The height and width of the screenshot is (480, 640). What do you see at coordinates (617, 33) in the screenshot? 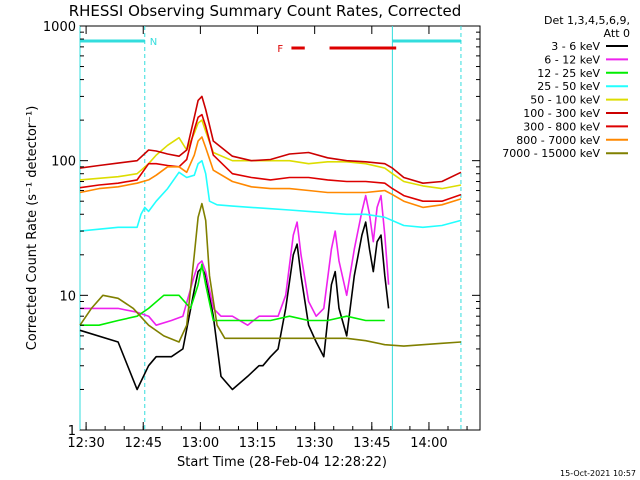
I see `legend-header-line-2: Att 0` at bounding box center [617, 33].